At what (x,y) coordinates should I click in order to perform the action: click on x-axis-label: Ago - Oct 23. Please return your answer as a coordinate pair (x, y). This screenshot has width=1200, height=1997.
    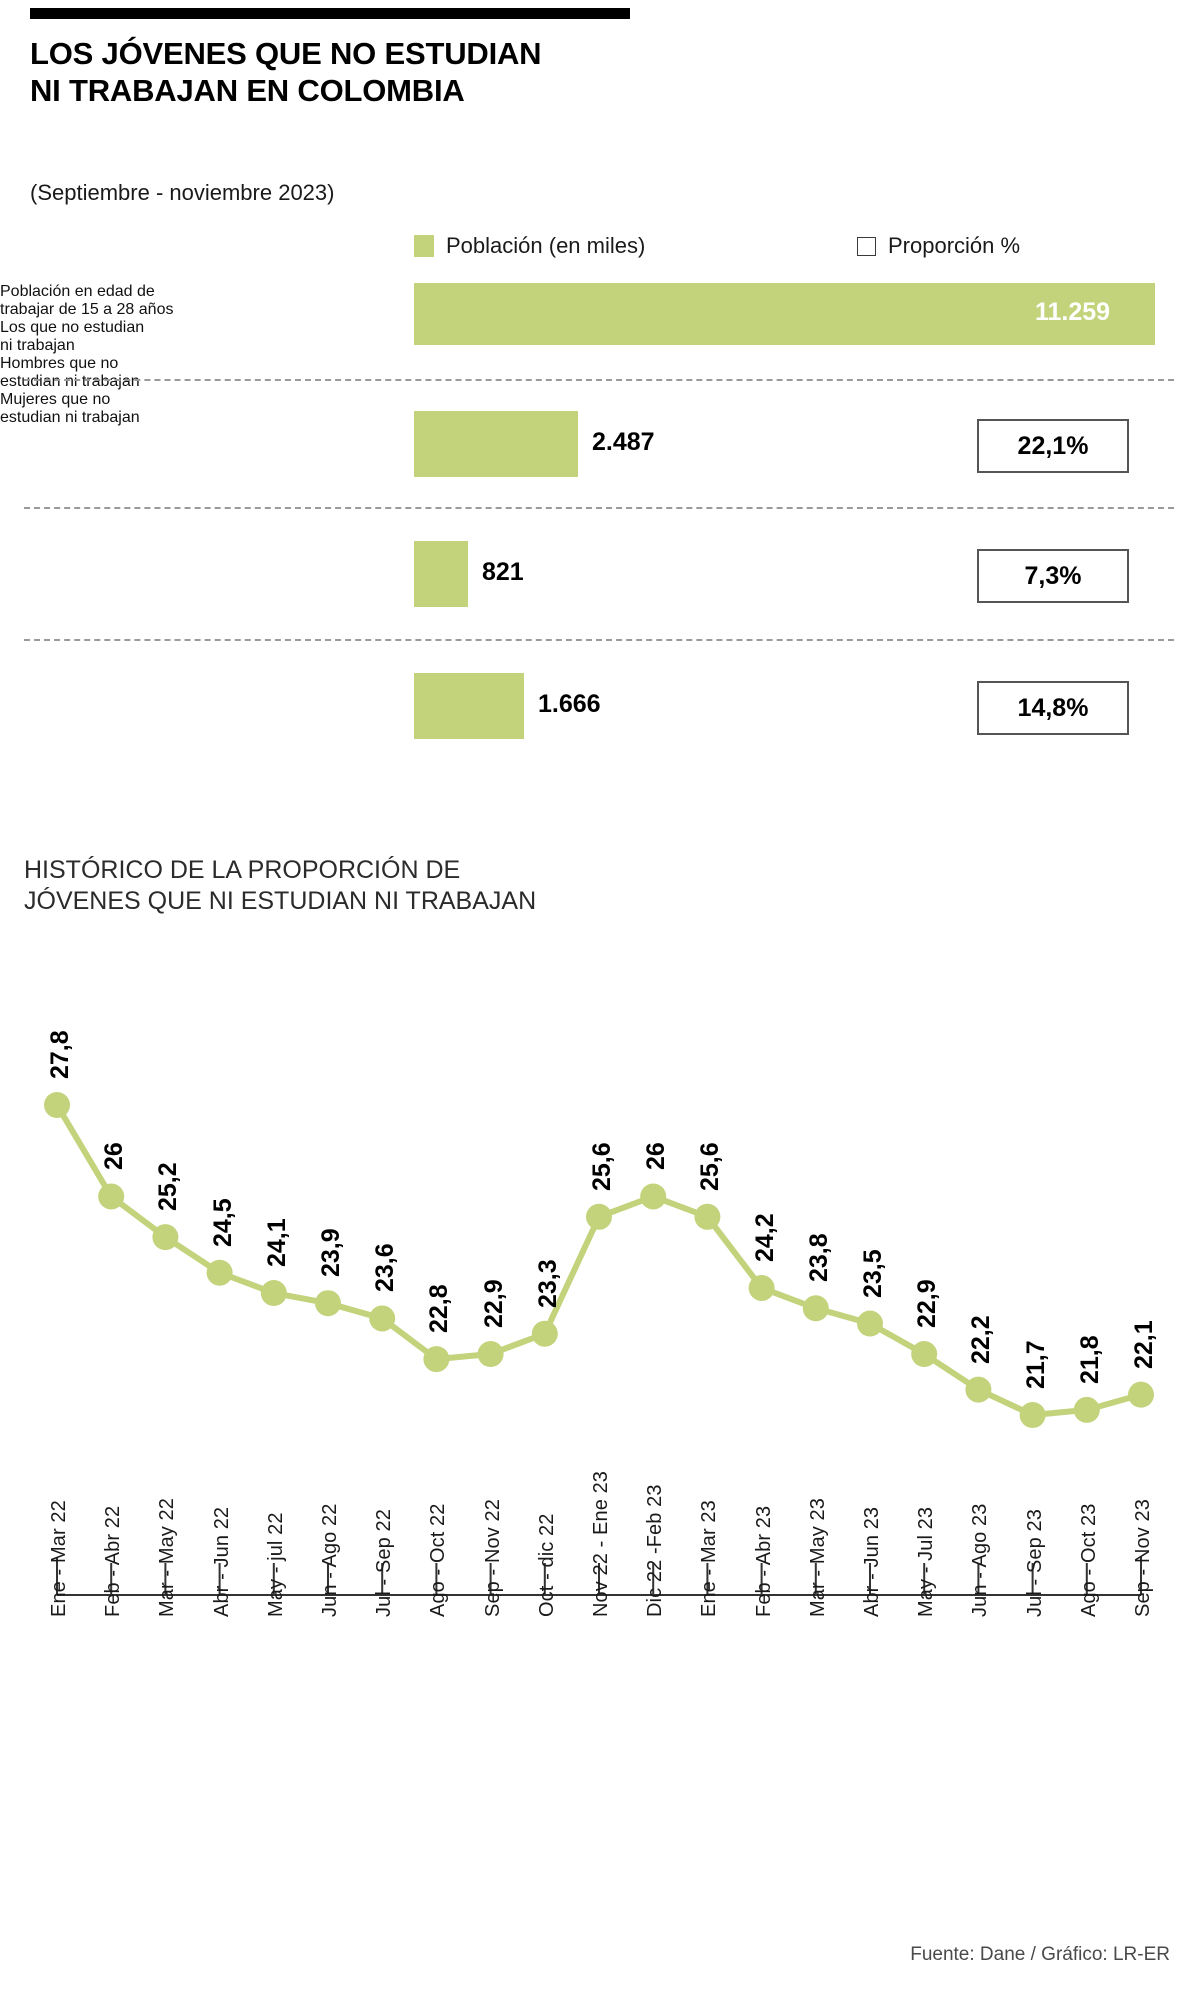
    Looking at the image, I should click on (1088, 1560).